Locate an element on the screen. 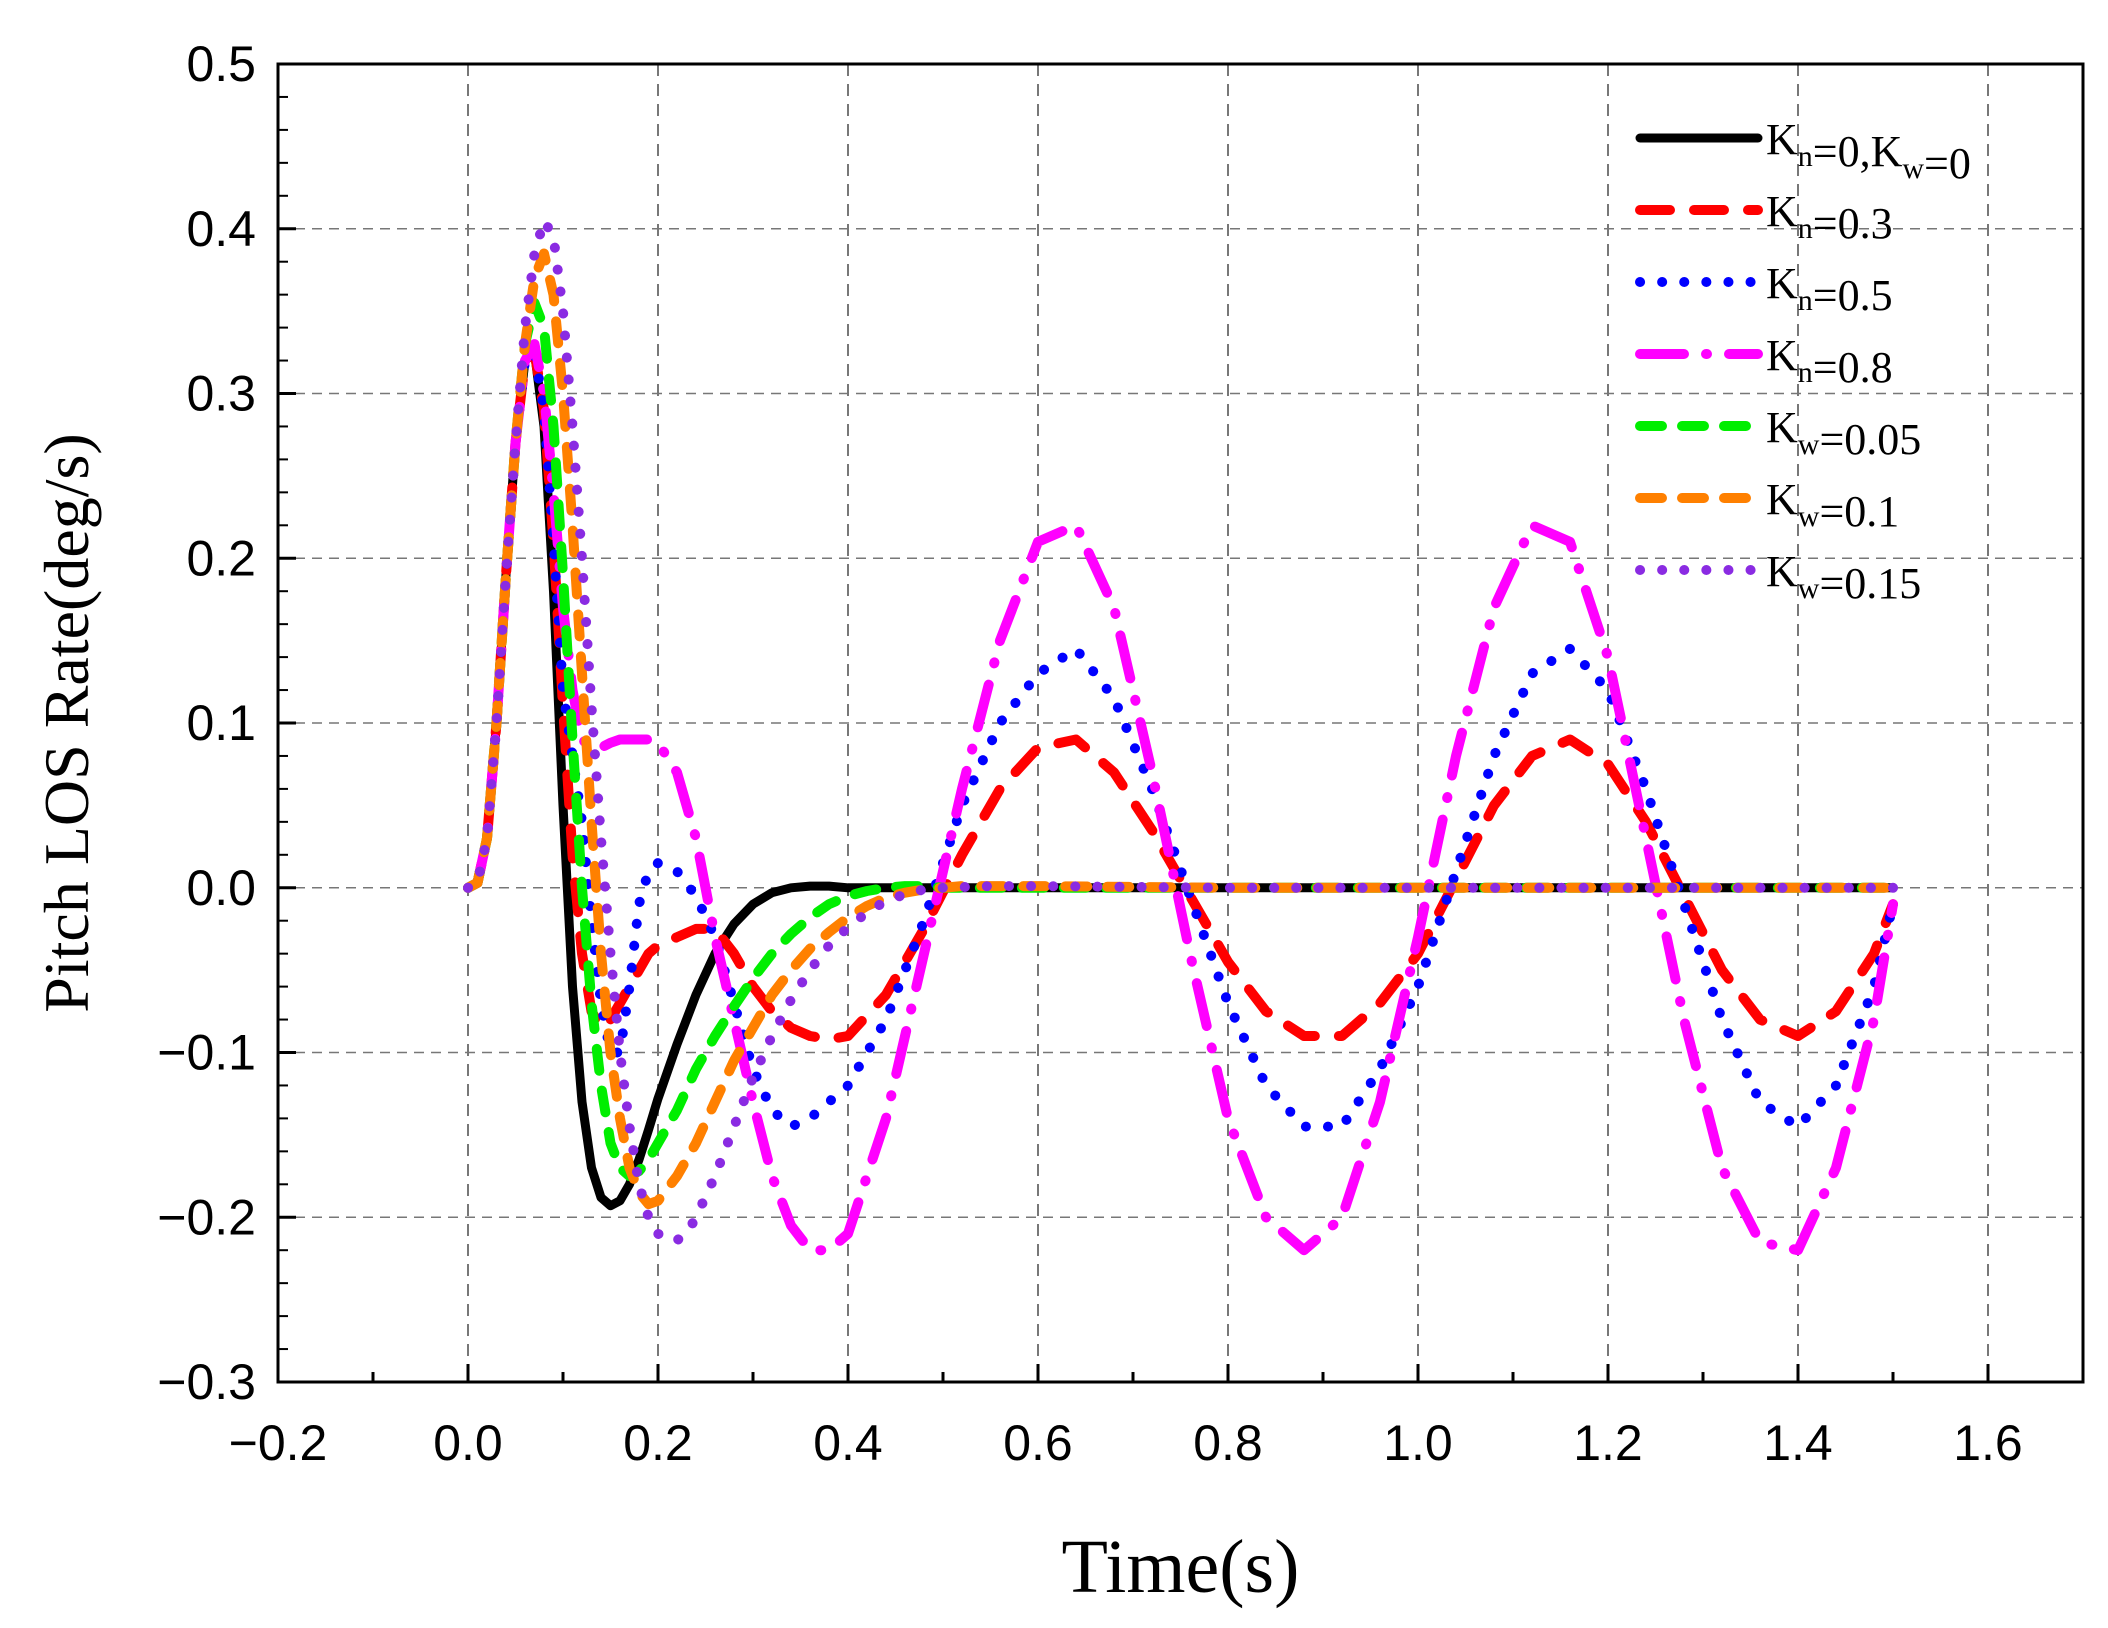 The height and width of the screenshot is (1628, 2108). legend-text: =0.5 is located at coordinates (1853, 295).